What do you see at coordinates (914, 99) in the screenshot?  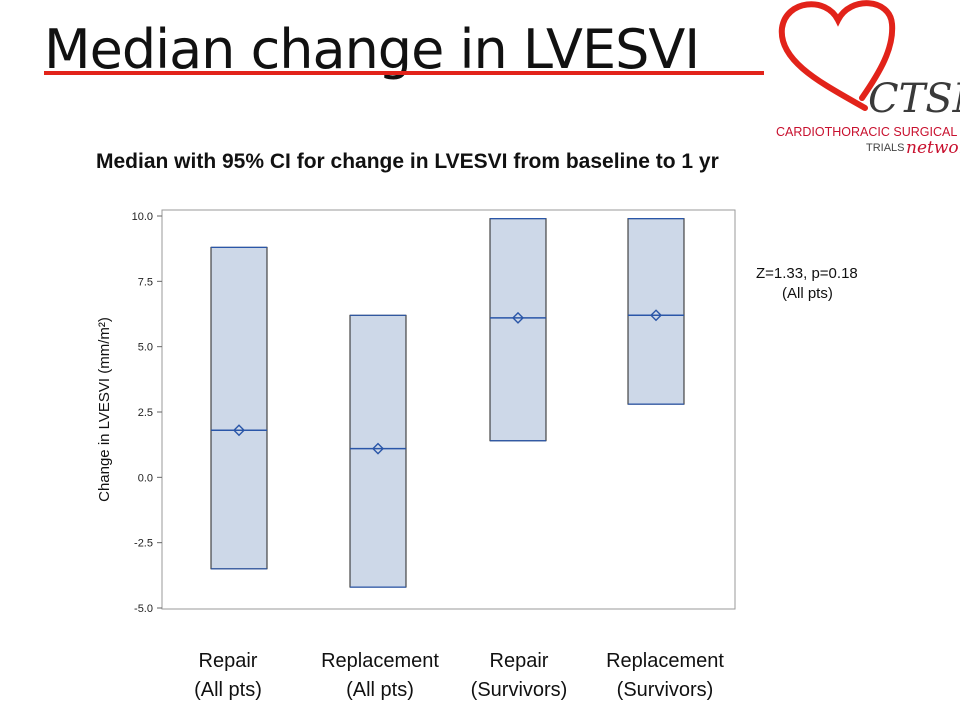 I see `logo-brand: CTSN` at bounding box center [914, 99].